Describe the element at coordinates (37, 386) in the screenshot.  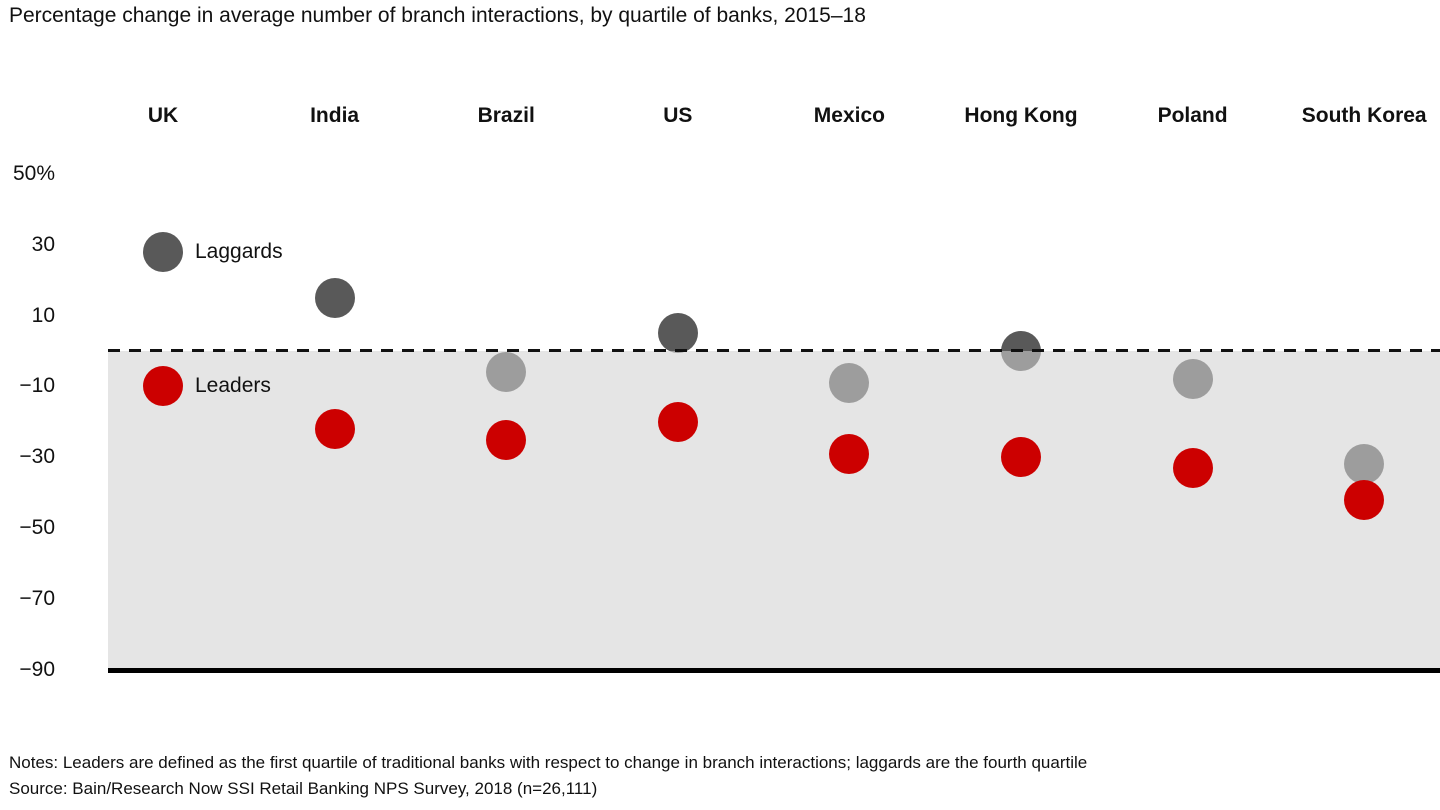
I see `y-tick--10: −10` at that location.